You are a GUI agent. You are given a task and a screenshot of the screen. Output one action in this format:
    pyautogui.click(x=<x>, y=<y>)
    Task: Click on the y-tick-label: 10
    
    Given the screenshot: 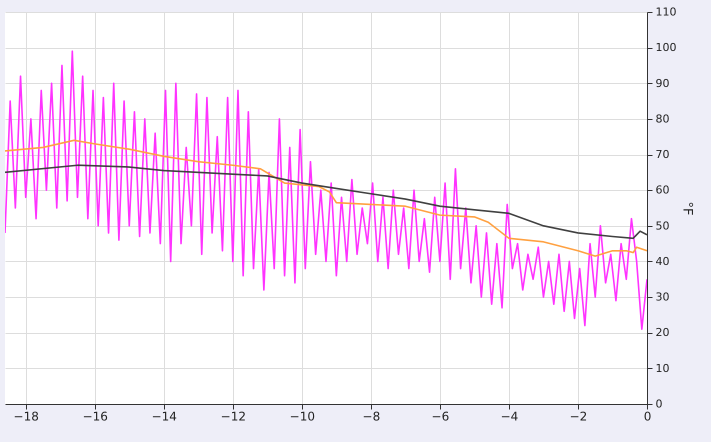 What is the action you would take?
    pyautogui.click(x=663, y=368)
    